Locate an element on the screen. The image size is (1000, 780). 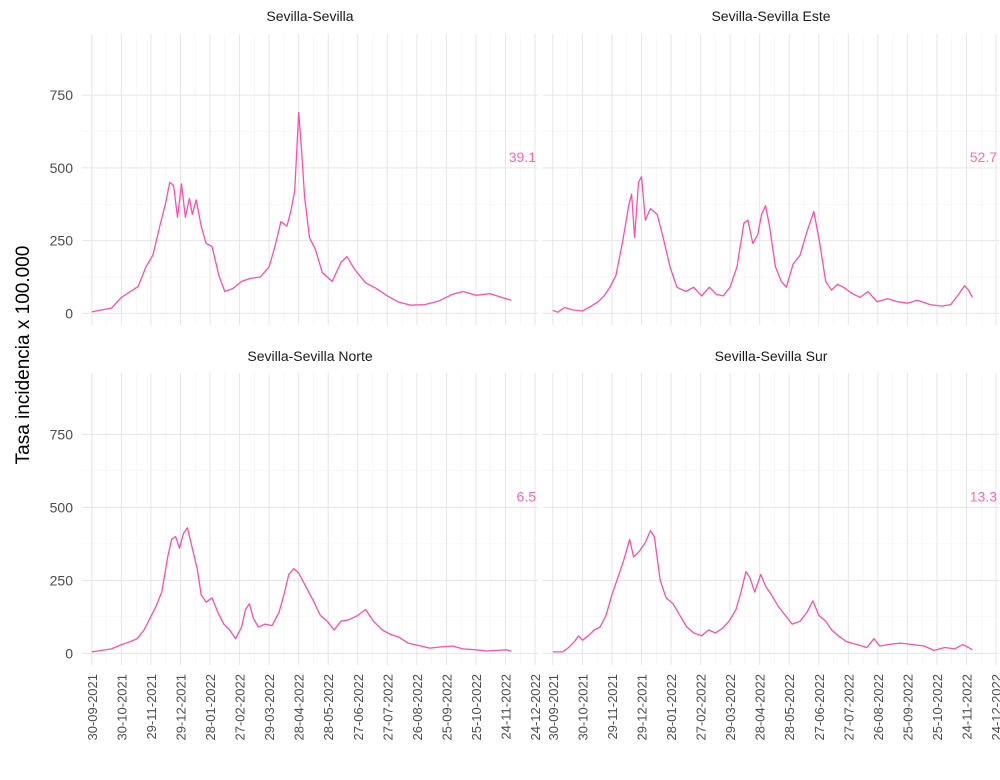
annotation-label: 6.5 is located at coordinates (527, 496).